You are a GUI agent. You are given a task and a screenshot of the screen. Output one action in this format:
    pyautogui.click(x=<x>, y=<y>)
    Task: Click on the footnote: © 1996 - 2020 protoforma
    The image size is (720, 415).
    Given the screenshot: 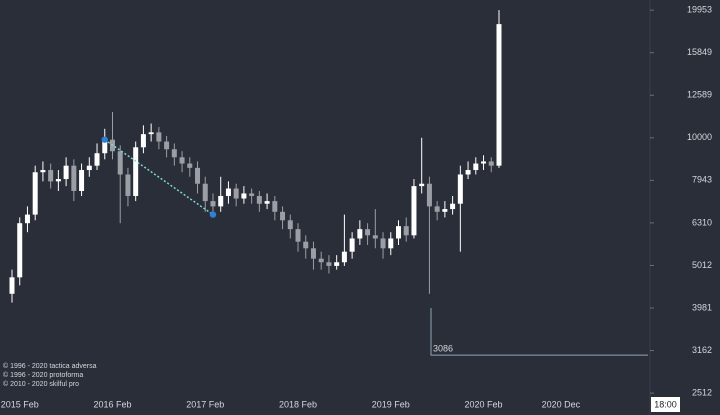 What is the action you would take?
    pyautogui.click(x=43, y=375)
    